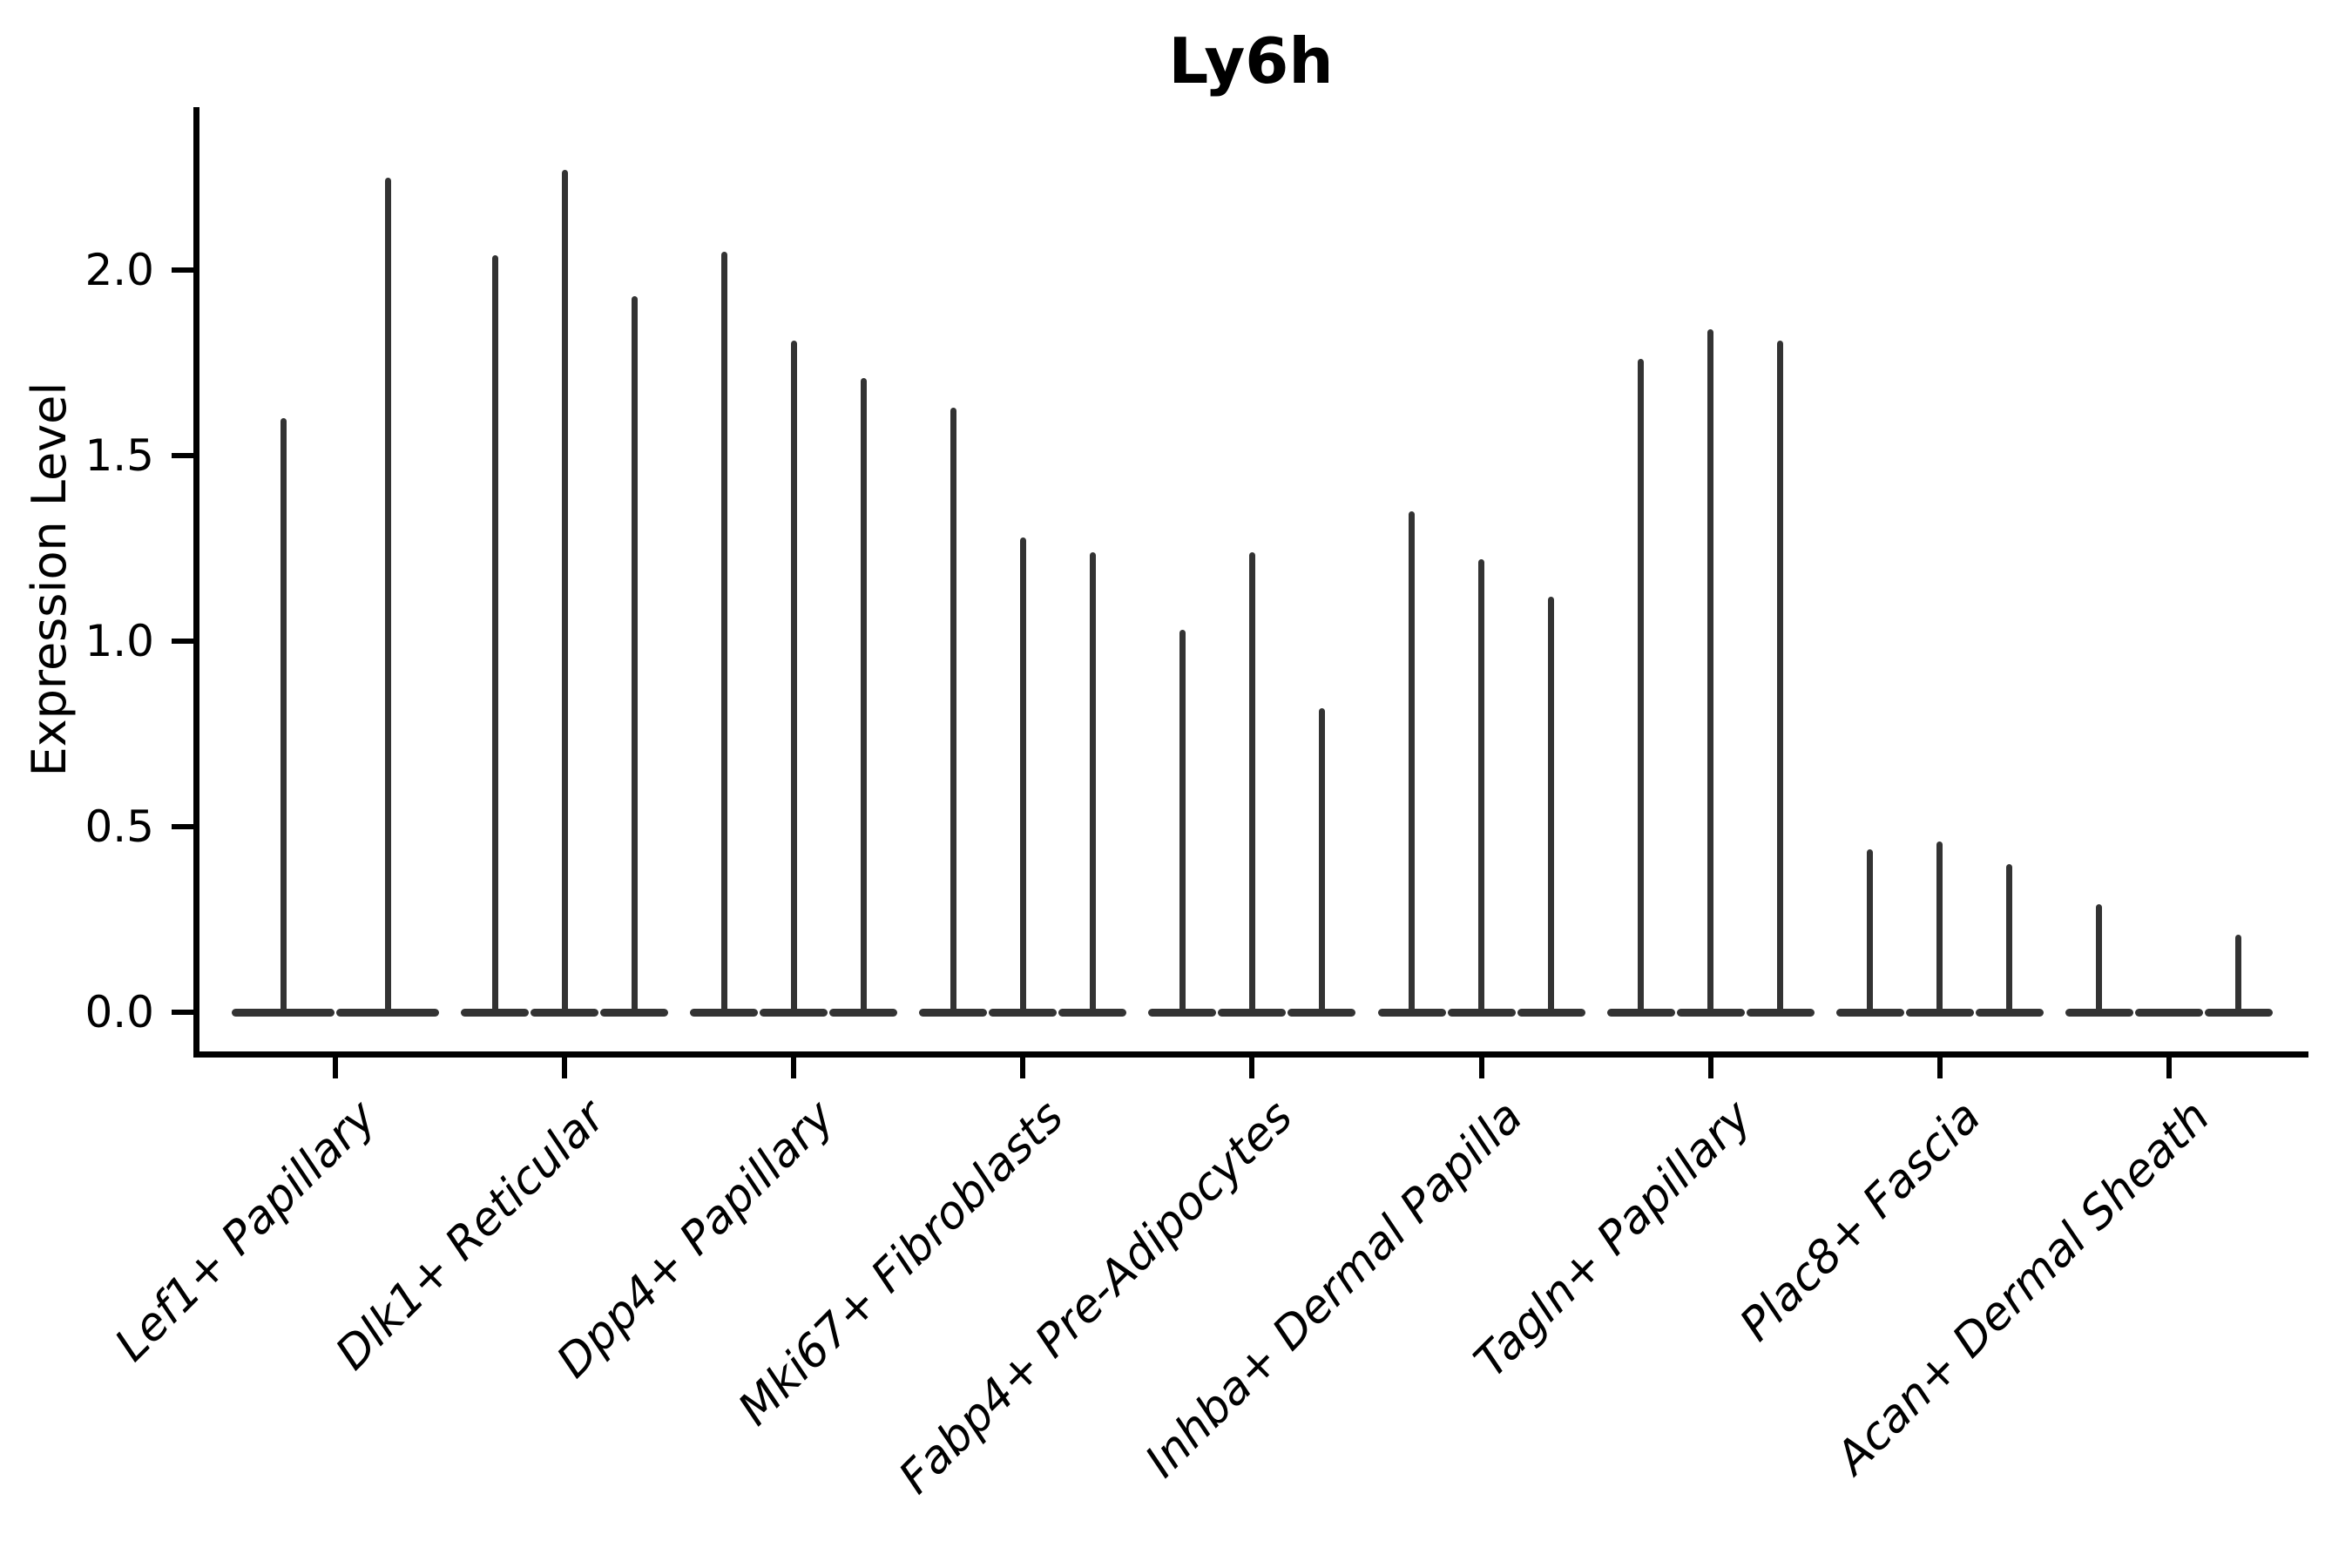 This screenshot has width=2352, height=1568. What do you see at coordinates (901, 1263) in the screenshot?
I see `x-tick-label: Mki67+ Fibroblasts` at bounding box center [901, 1263].